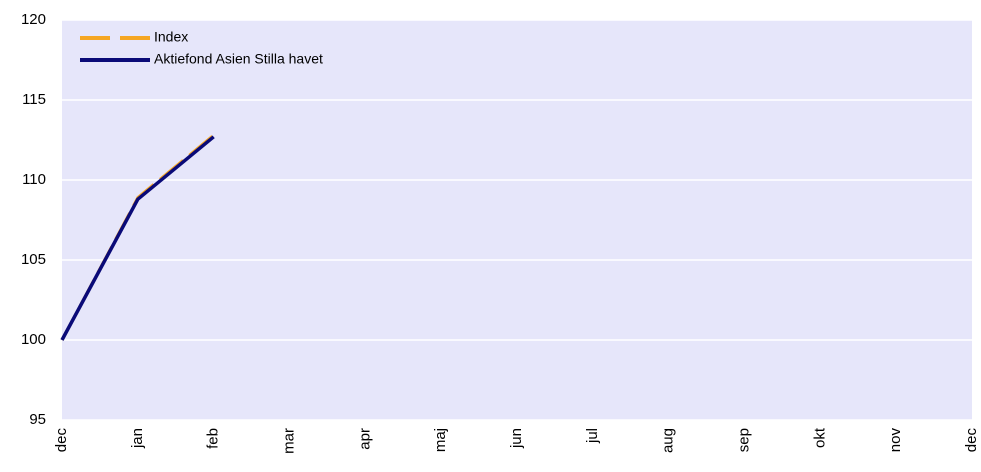 The height and width of the screenshot is (472, 981). Describe the element at coordinates (440, 440) in the screenshot. I see `x-tick-label: maj` at that location.